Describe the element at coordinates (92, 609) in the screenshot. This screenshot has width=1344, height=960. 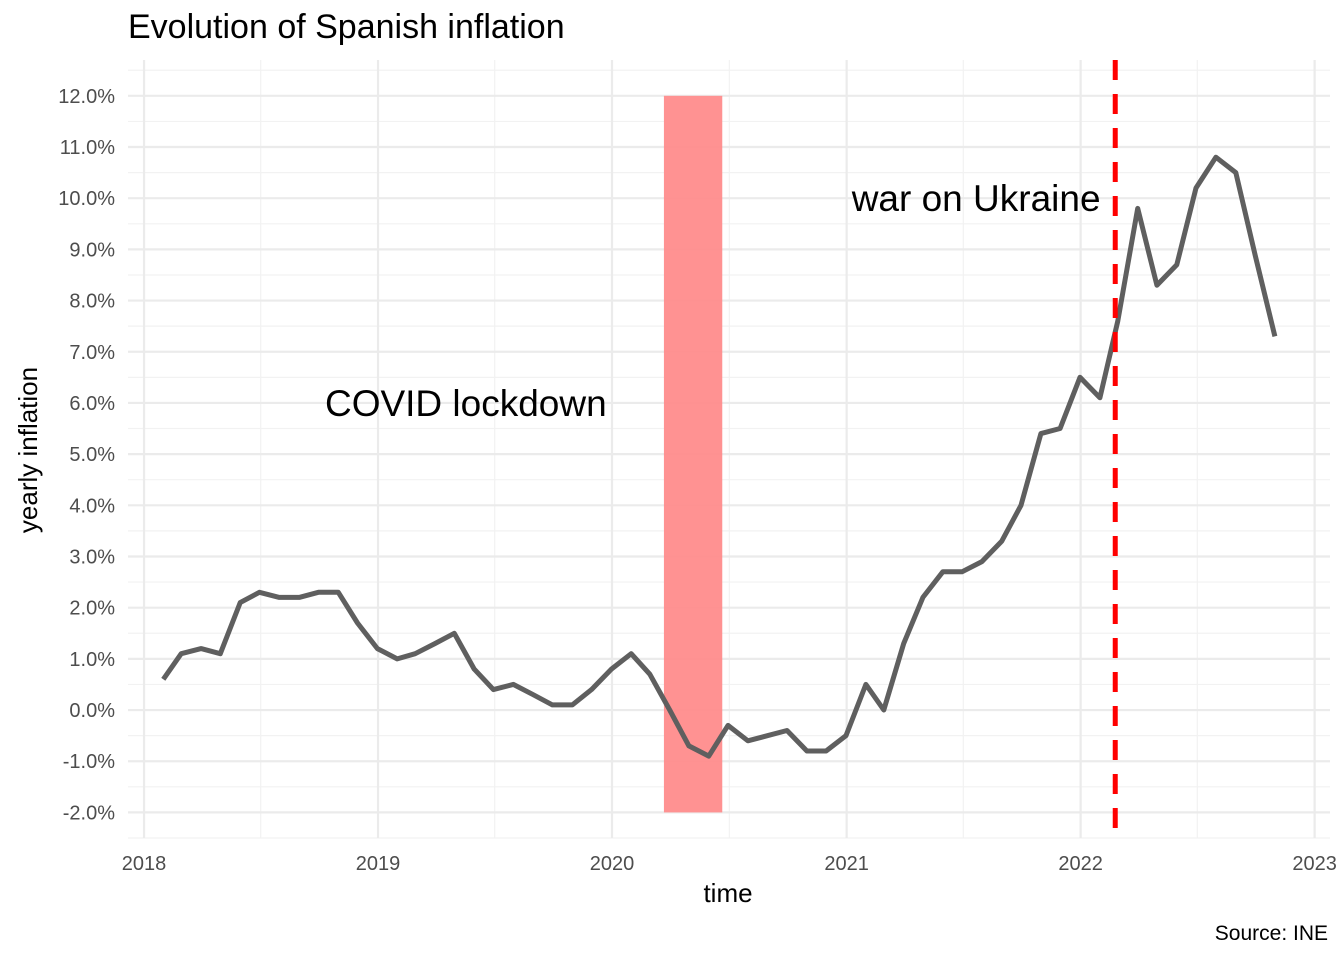
I see `y-tick-label: 2.0%` at that location.